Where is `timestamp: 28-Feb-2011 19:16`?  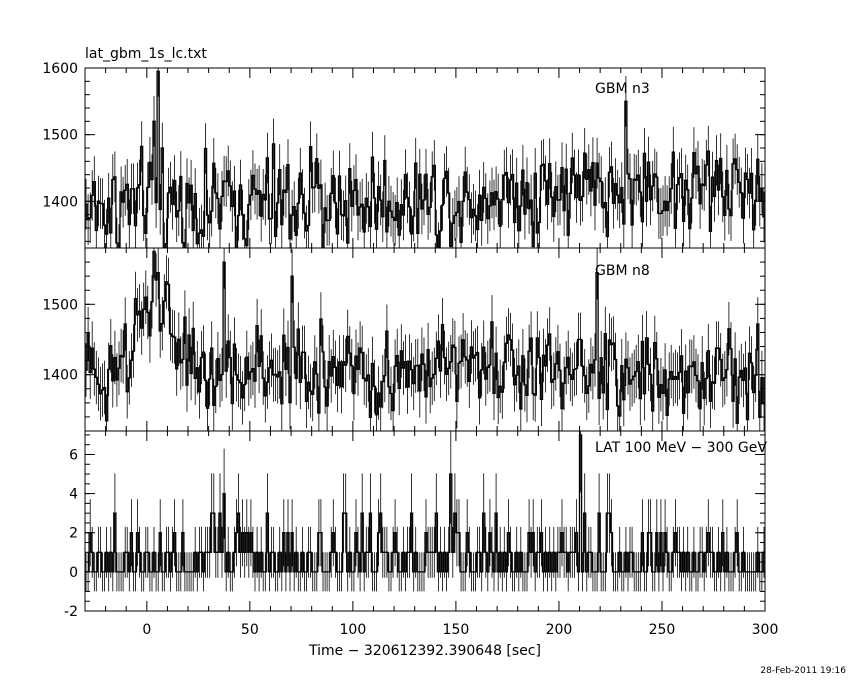 timestamp: 28-Feb-2011 19:16 is located at coordinates (803, 671).